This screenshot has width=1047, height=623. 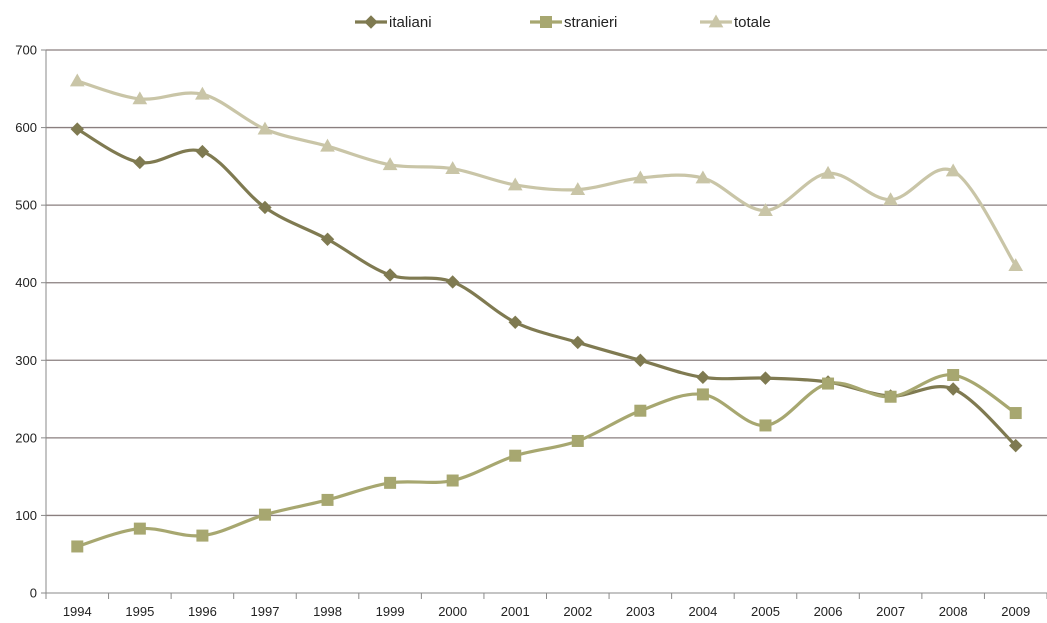 What do you see at coordinates (452, 480) in the screenshot?
I see `point-stranieri-2000` at bounding box center [452, 480].